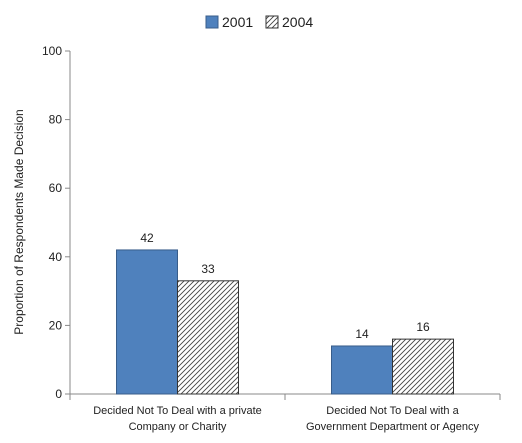  I want to click on legend: 2001 2004, so click(259, 22).